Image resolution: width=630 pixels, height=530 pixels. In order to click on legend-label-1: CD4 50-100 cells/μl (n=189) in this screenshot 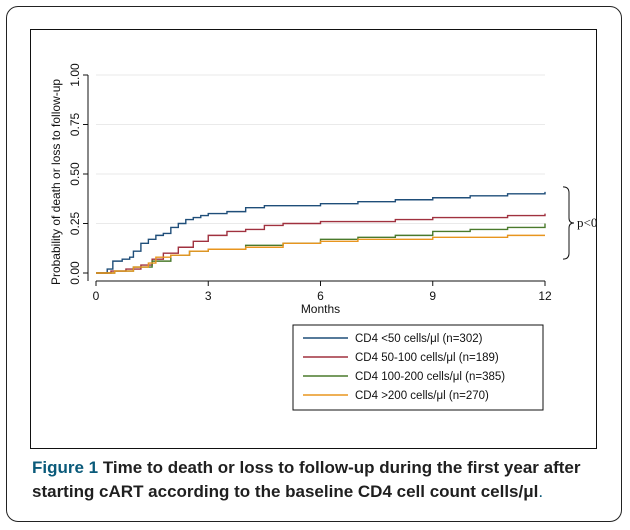, I will do `click(427, 358)`.